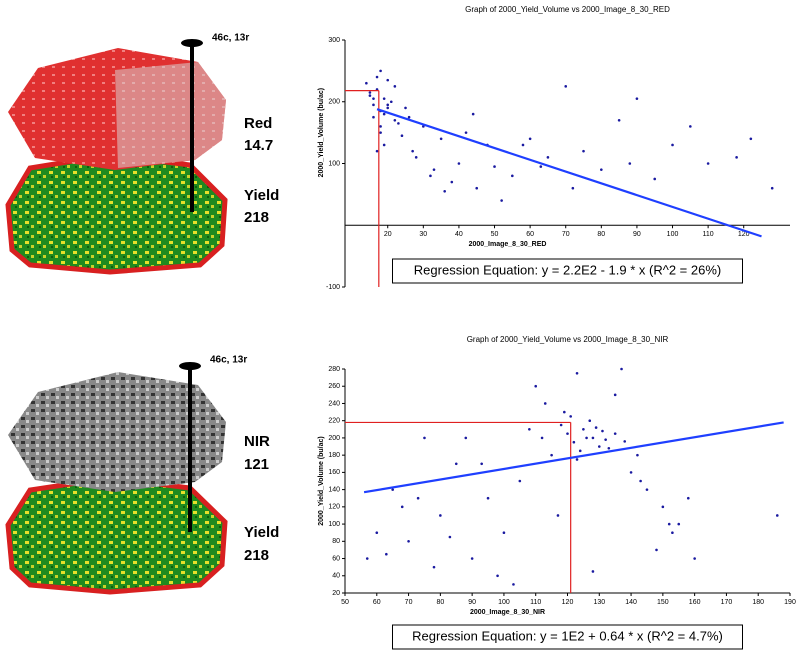 Image resolution: width=807 pixels, height=651 pixels. Describe the element at coordinates (334, 102) in the screenshot. I see `y-tick-label: 200` at that location.